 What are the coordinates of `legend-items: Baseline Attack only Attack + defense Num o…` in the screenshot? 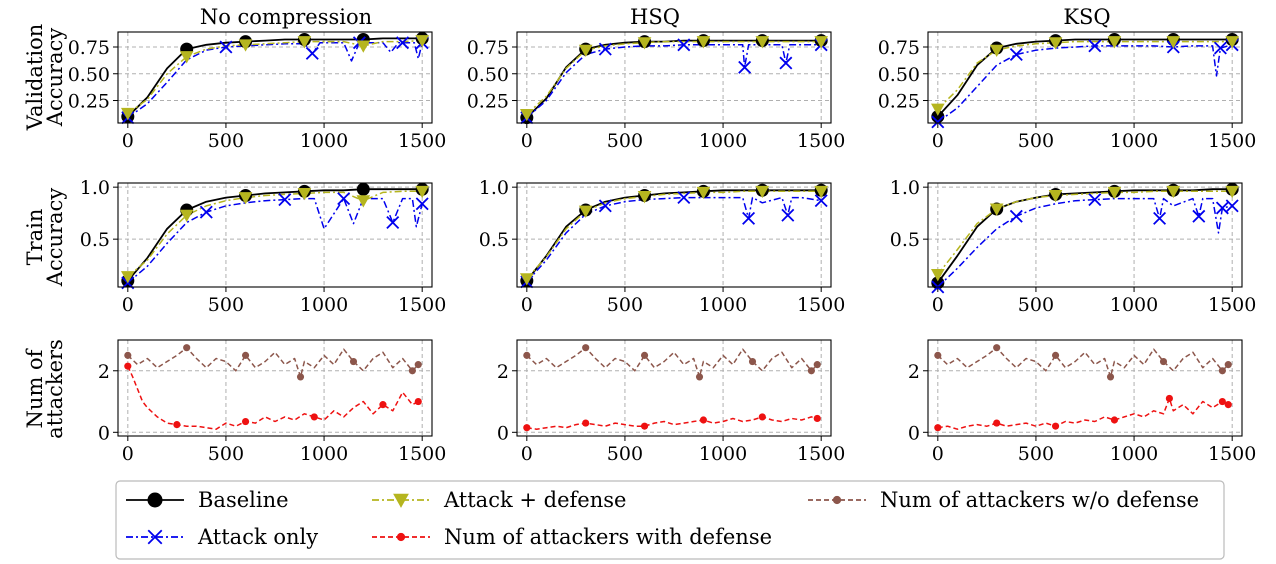 It's located at (662, 518).